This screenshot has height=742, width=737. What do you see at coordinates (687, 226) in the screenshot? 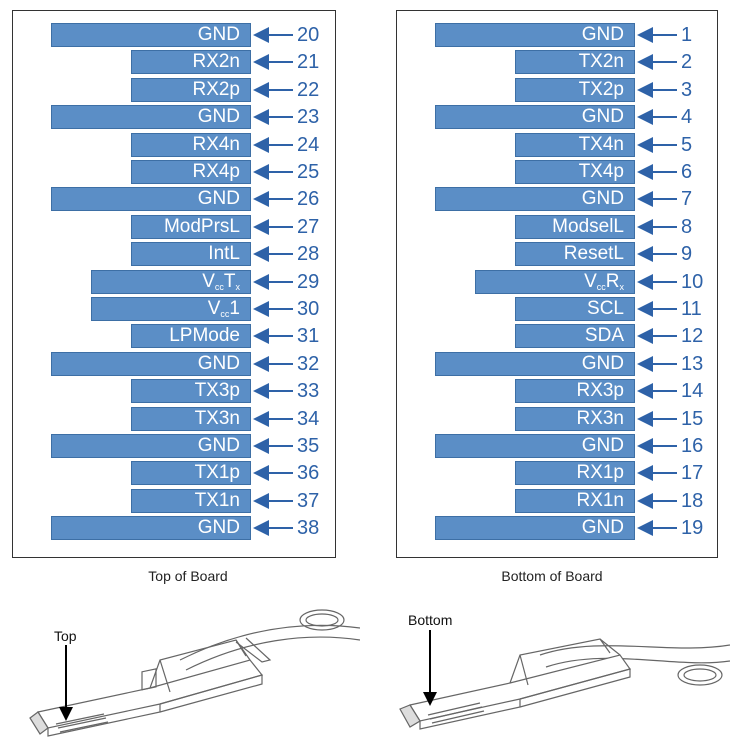
I see `pin-number-8: 8` at bounding box center [687, 226].